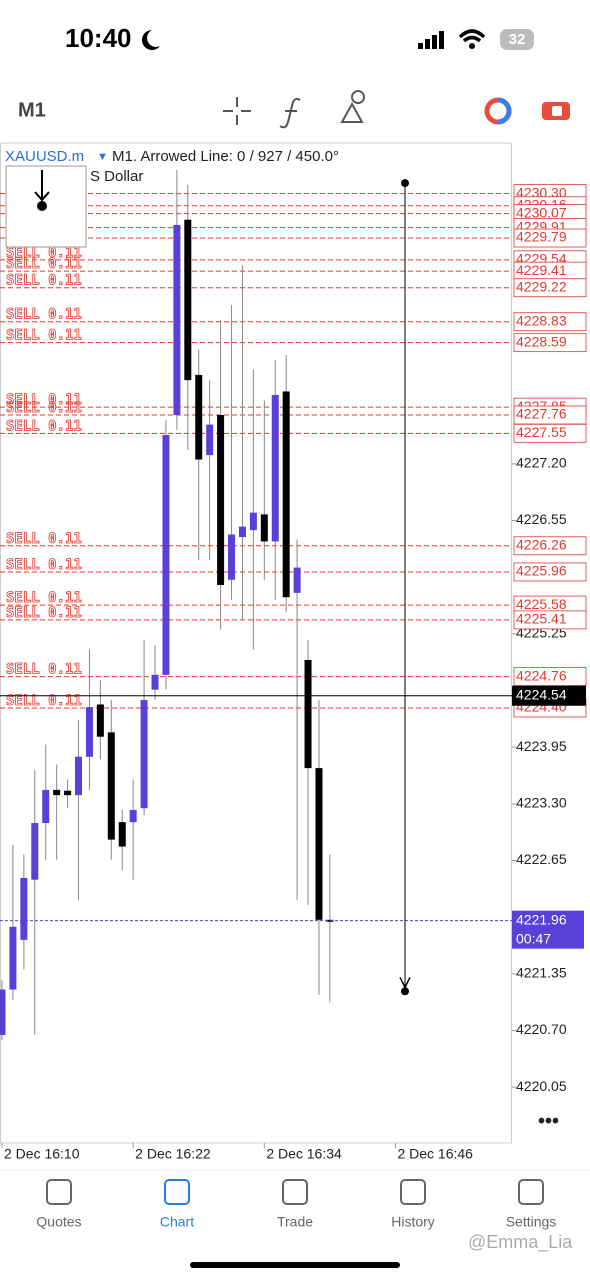  What do you see at coordinates (541, 270) in the screenshot?
I see `order-price: 4229.41` at bounding box center [541, 270].